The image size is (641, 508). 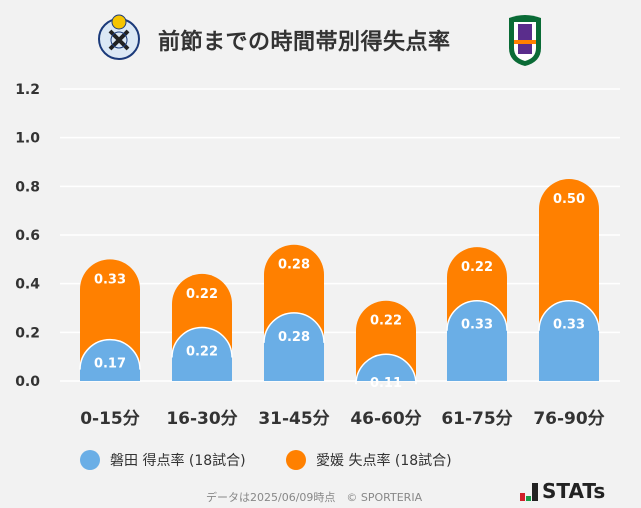 What do you see at coordinates (529, 492) in the screenshot?
I see `stats-bars-icon` at bounding box center [529, 492].